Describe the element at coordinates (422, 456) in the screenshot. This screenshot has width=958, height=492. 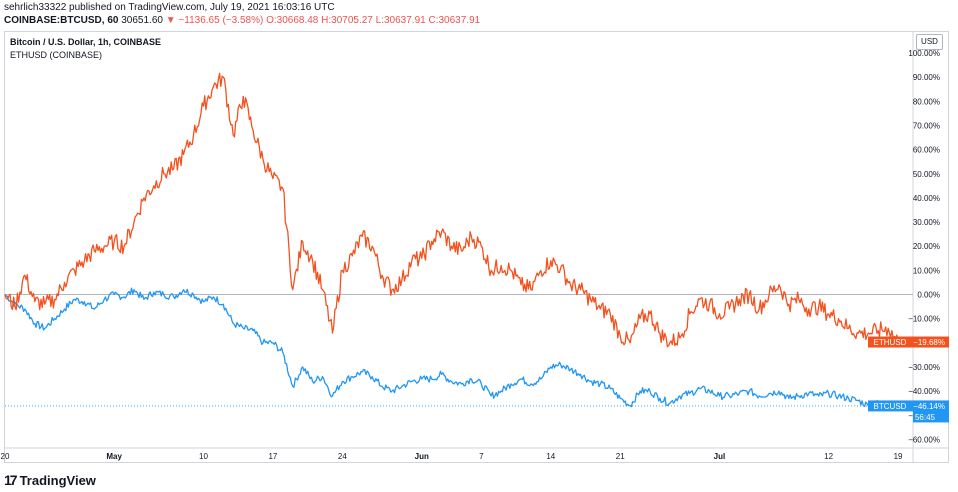
I see `x-tick-label: Jun` at that location.